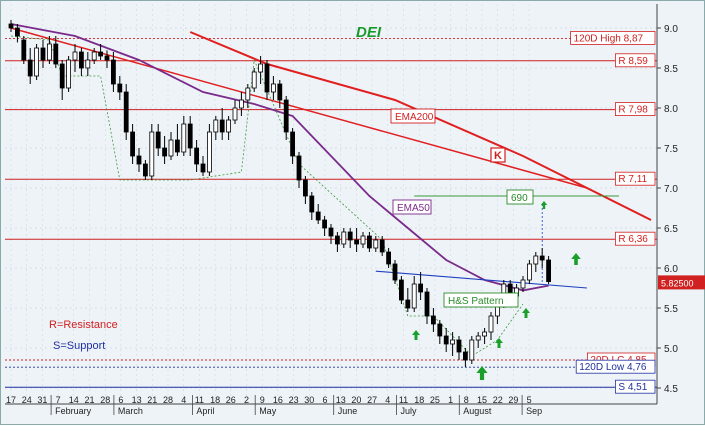  I want to click on x-tick-label: 8, so click(466, 400).